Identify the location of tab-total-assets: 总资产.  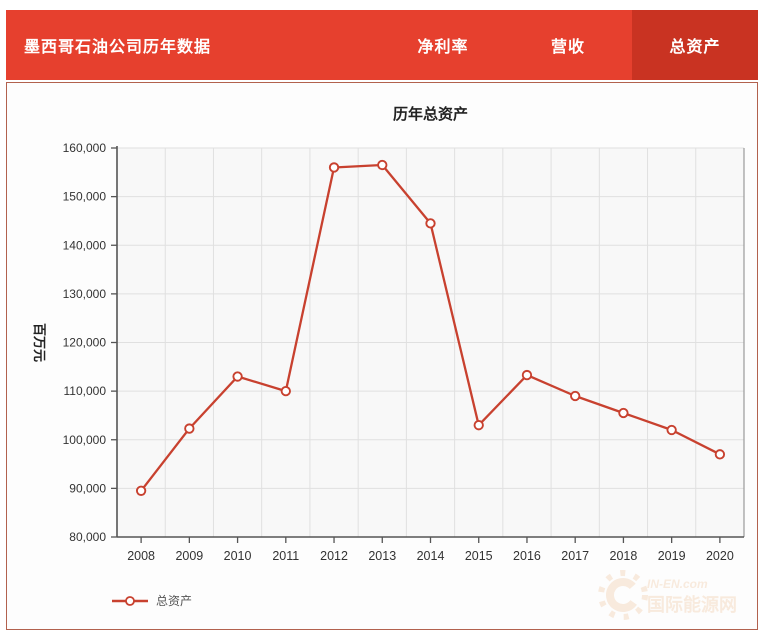
(695, 45).